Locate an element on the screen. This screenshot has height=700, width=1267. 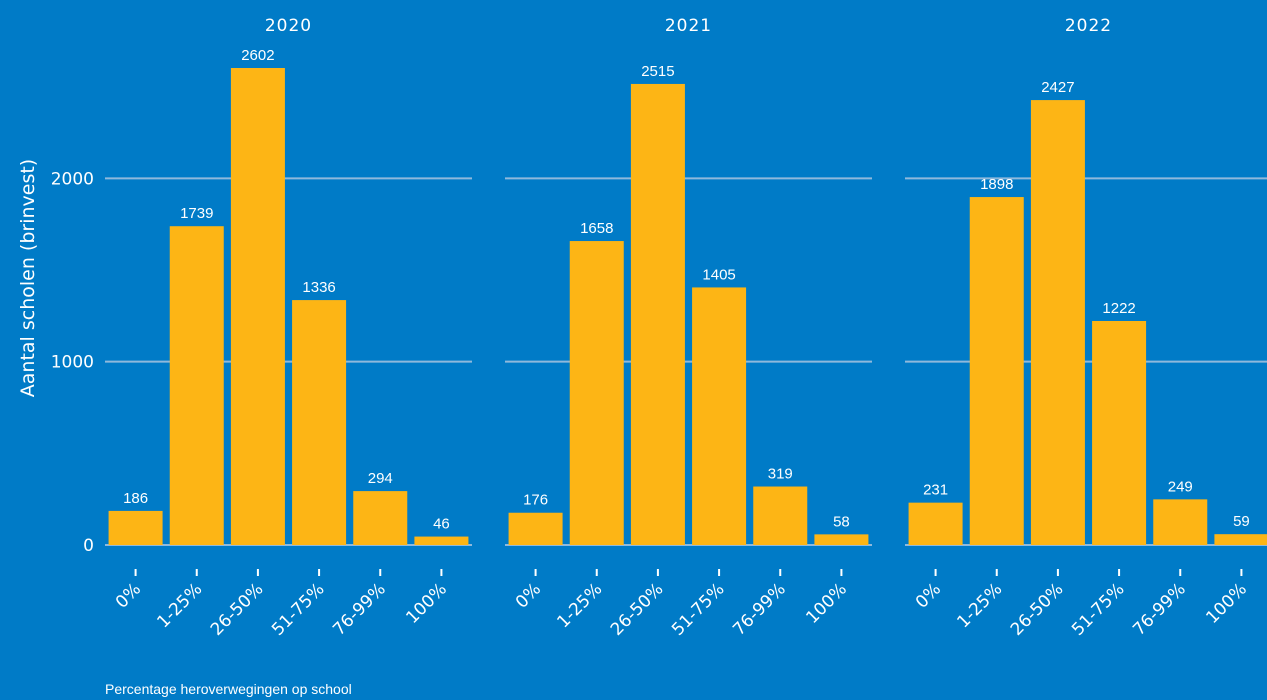
data-label: 176 is located at coordinates (535, 500).